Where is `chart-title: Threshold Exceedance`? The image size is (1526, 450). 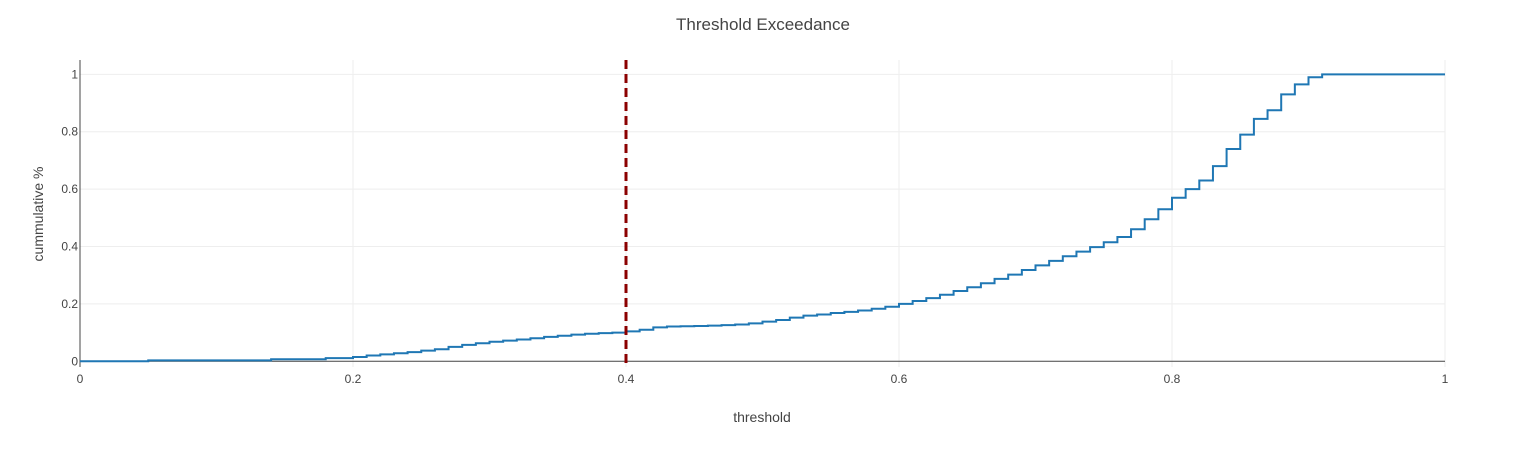 chart-title: Threshold Exceedance is located at coordinates (763, 24).